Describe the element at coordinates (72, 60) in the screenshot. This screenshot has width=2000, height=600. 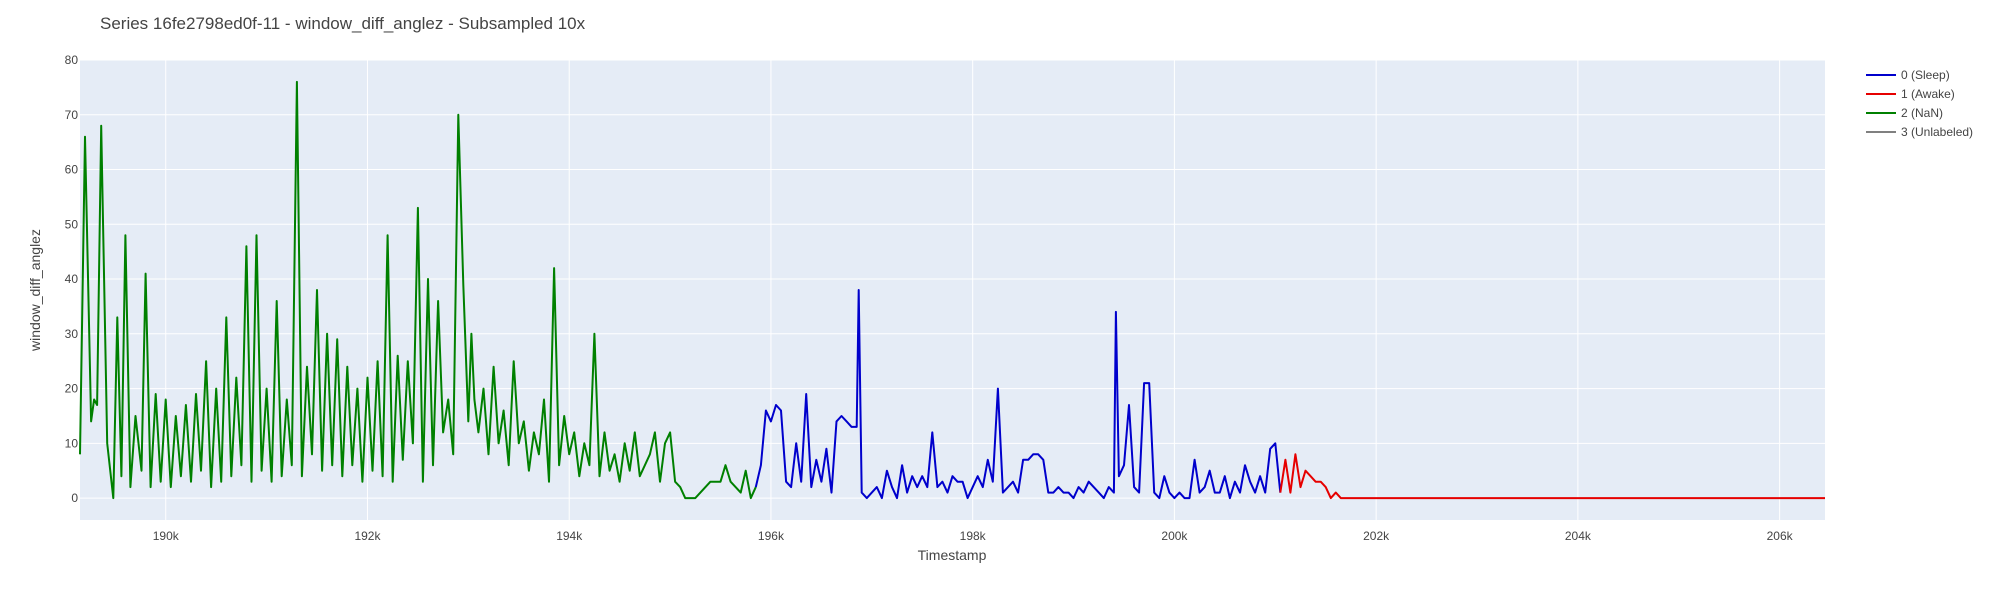
I see `y-tick-label: 80` at that location.